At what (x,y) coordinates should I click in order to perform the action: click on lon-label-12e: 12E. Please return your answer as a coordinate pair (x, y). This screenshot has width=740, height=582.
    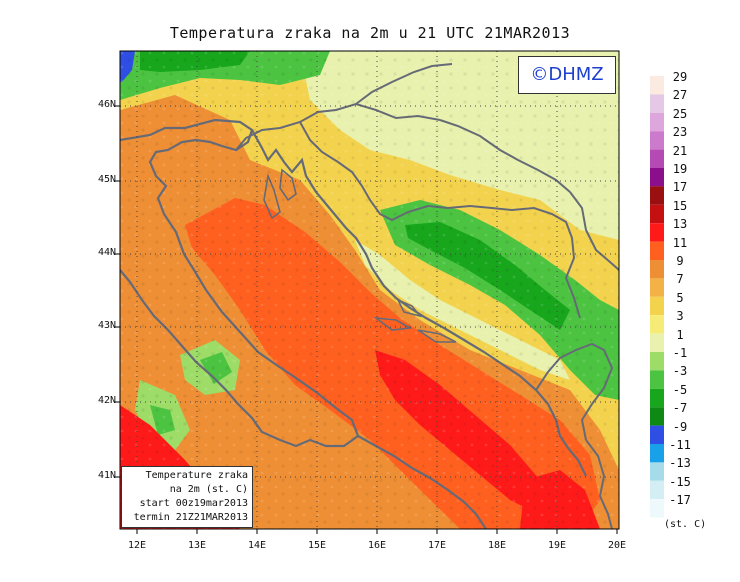
    Looking at the image, I should click on (137, 545).